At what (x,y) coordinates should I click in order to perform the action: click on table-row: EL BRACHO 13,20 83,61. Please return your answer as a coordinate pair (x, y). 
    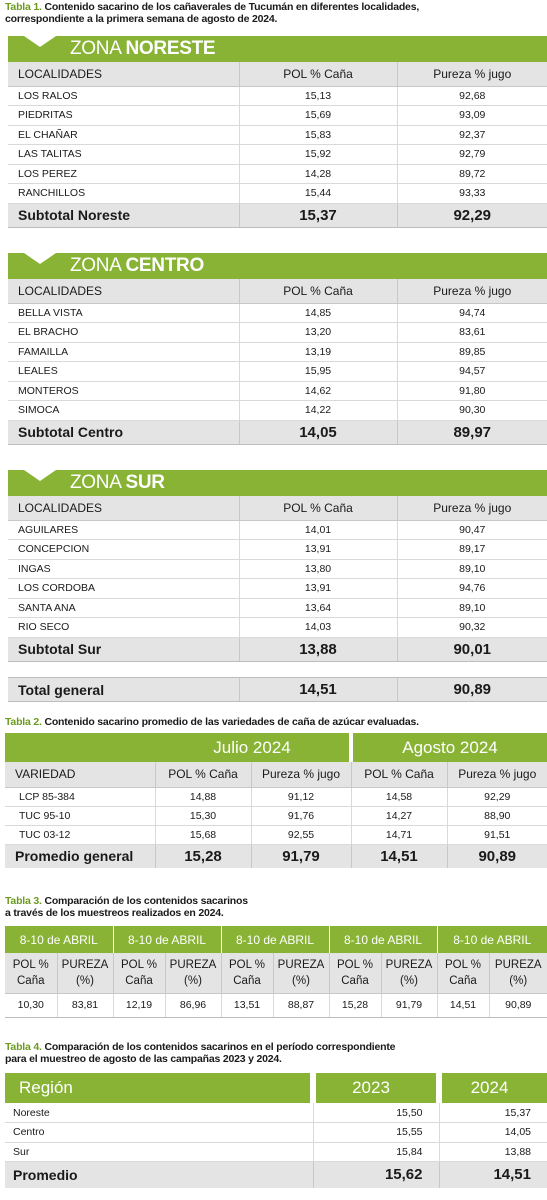
    Looking at the image, I should click on (277, 332).